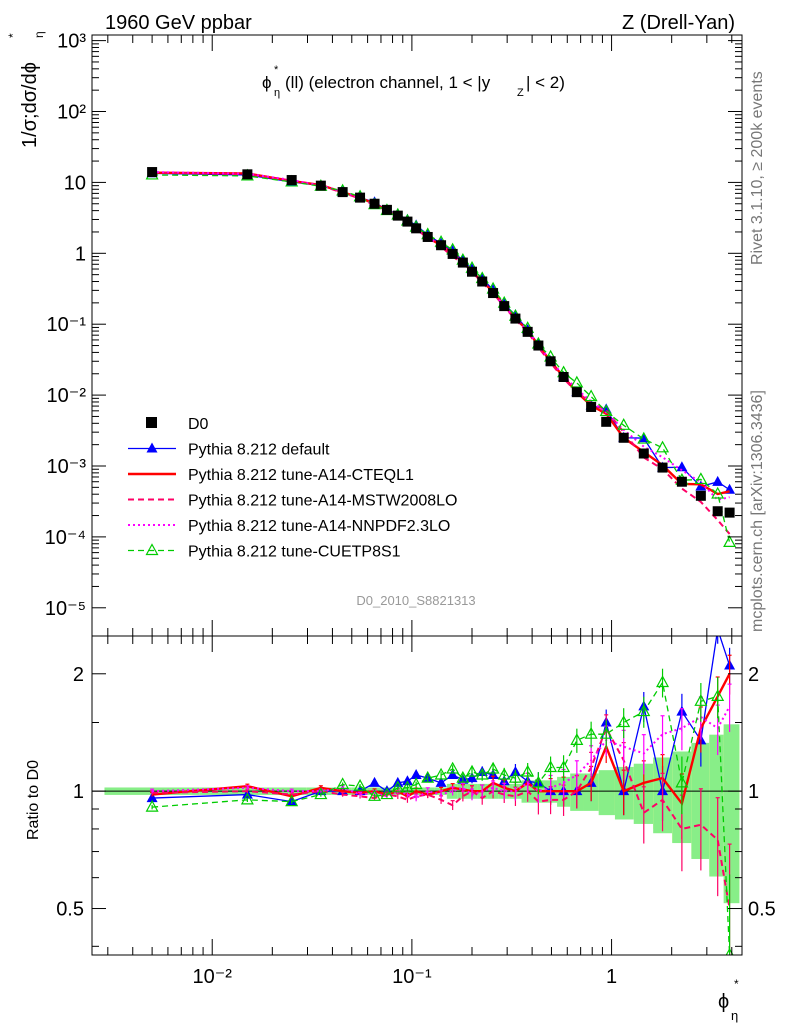 Image resolution: width=786 pixels, height=1024 pixels. What do you see at coordinates (70, 910) in the screenshot?
I see `ratio-ytick-label: 0.5` at bounding box center [70, 910].